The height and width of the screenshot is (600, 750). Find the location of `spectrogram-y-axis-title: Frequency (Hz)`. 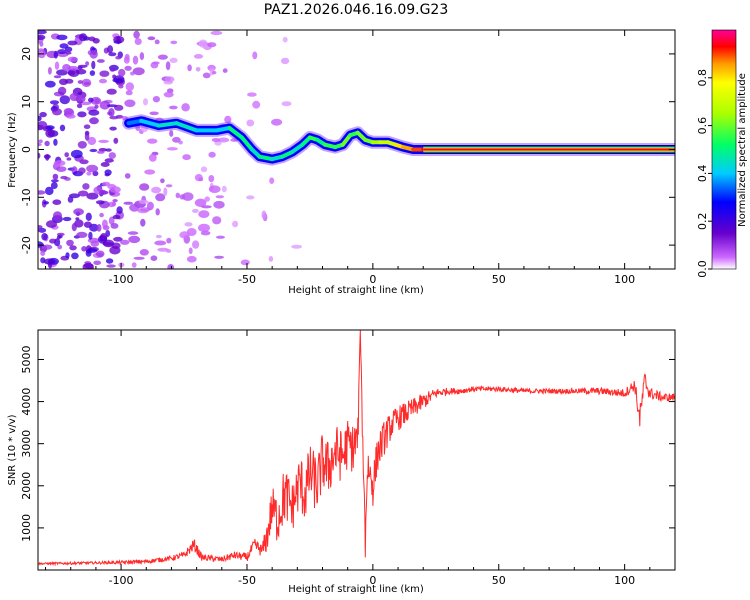

spectrogram-y-axis-title: Frequency (Hz) is located at coordinates (12, 150).